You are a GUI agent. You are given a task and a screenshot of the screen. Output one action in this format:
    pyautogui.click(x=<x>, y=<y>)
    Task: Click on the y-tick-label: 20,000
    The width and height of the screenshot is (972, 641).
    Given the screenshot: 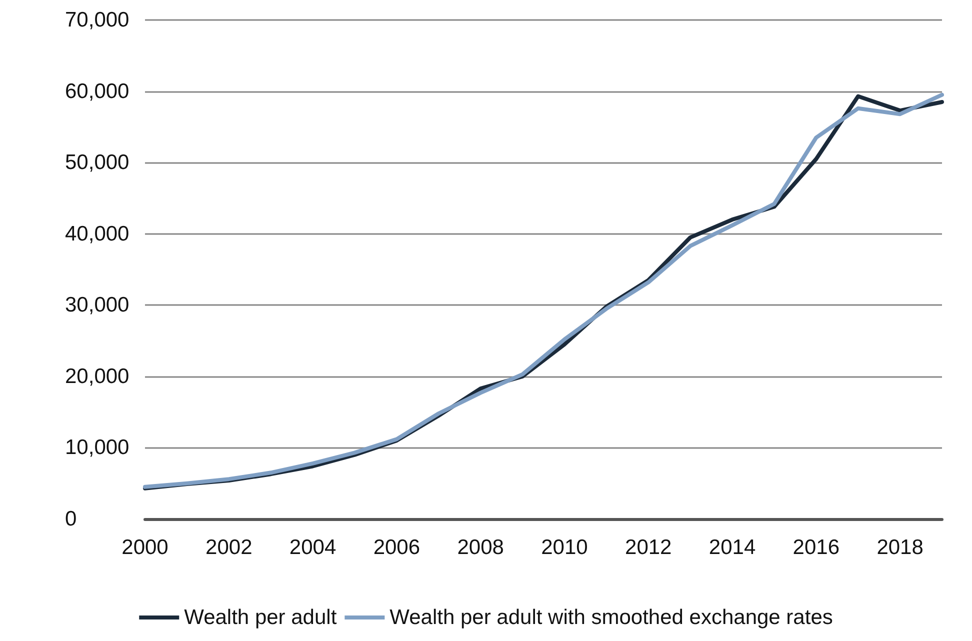 What is the action you would take?
    pyautogui.click(x=97, y=376)
    